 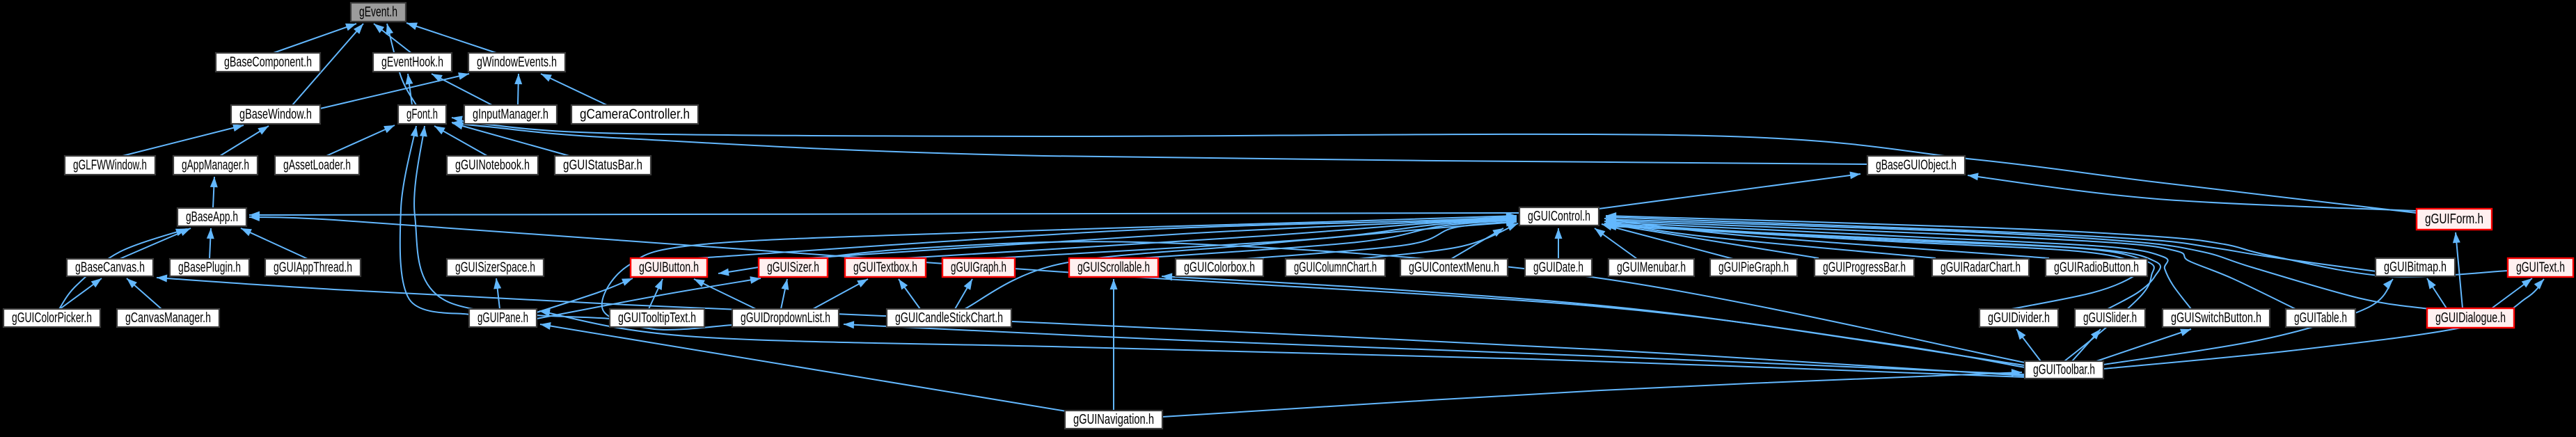 What do you see at coordinates (1916, 165) in the screenshot?
I see `svg-text: gBaseGUIObject.h` at bounding box center [1916, 165].